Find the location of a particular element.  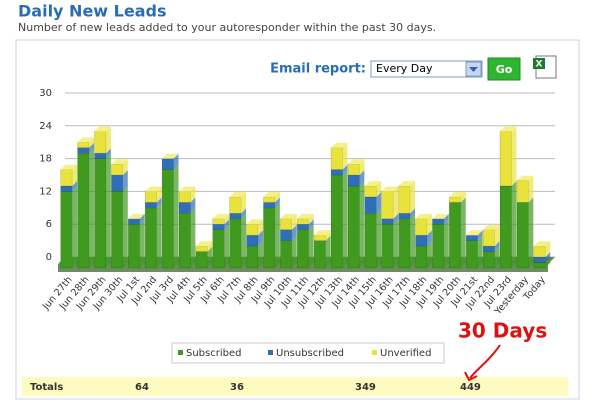

legend-label: Subscribed is located at coordinates (213, 353).